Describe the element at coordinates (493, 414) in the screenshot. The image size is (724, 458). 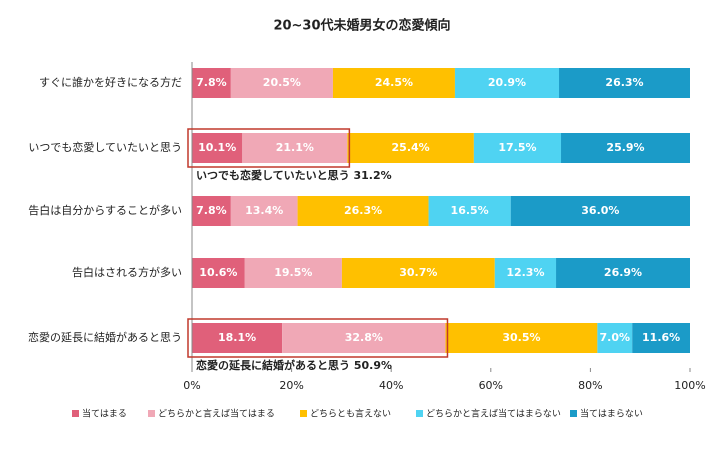
I see `legend-label: どちらかと言えば当てはまらない` at that location.